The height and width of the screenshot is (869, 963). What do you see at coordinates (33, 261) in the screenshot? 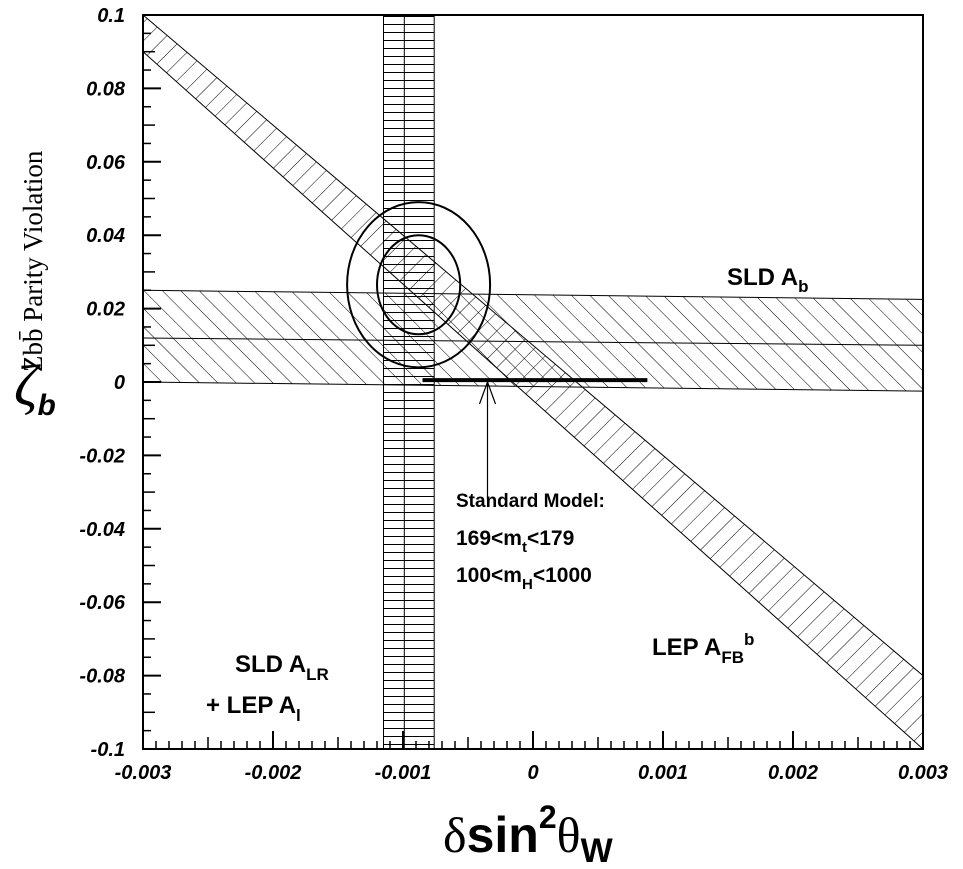
I see `y-axis-label-secondary: Zbb̄ Parity Violation` at bounding box center [33, 261].